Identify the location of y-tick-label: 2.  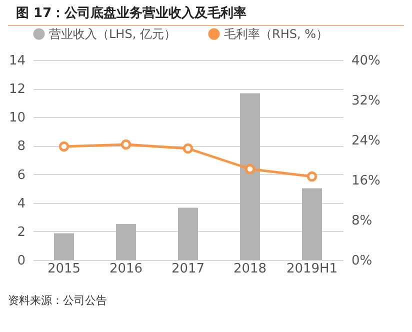
(21, 232).